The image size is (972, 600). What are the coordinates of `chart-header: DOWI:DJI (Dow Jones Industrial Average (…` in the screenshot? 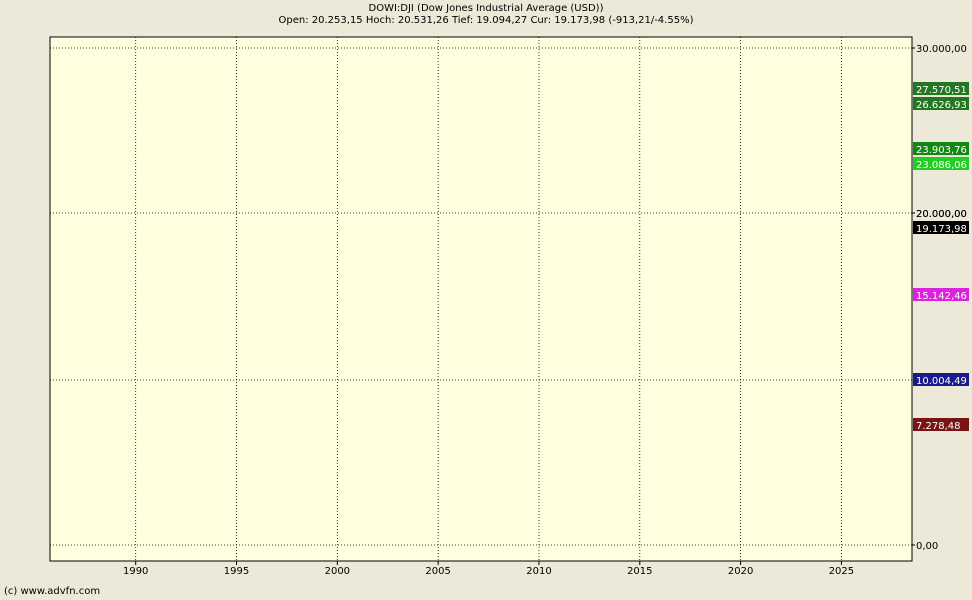 It's located at (486, 15).